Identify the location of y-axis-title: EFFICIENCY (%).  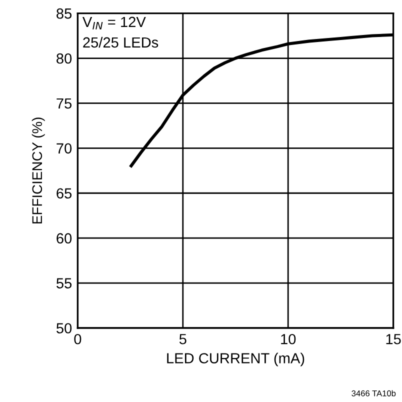
(38, 171).